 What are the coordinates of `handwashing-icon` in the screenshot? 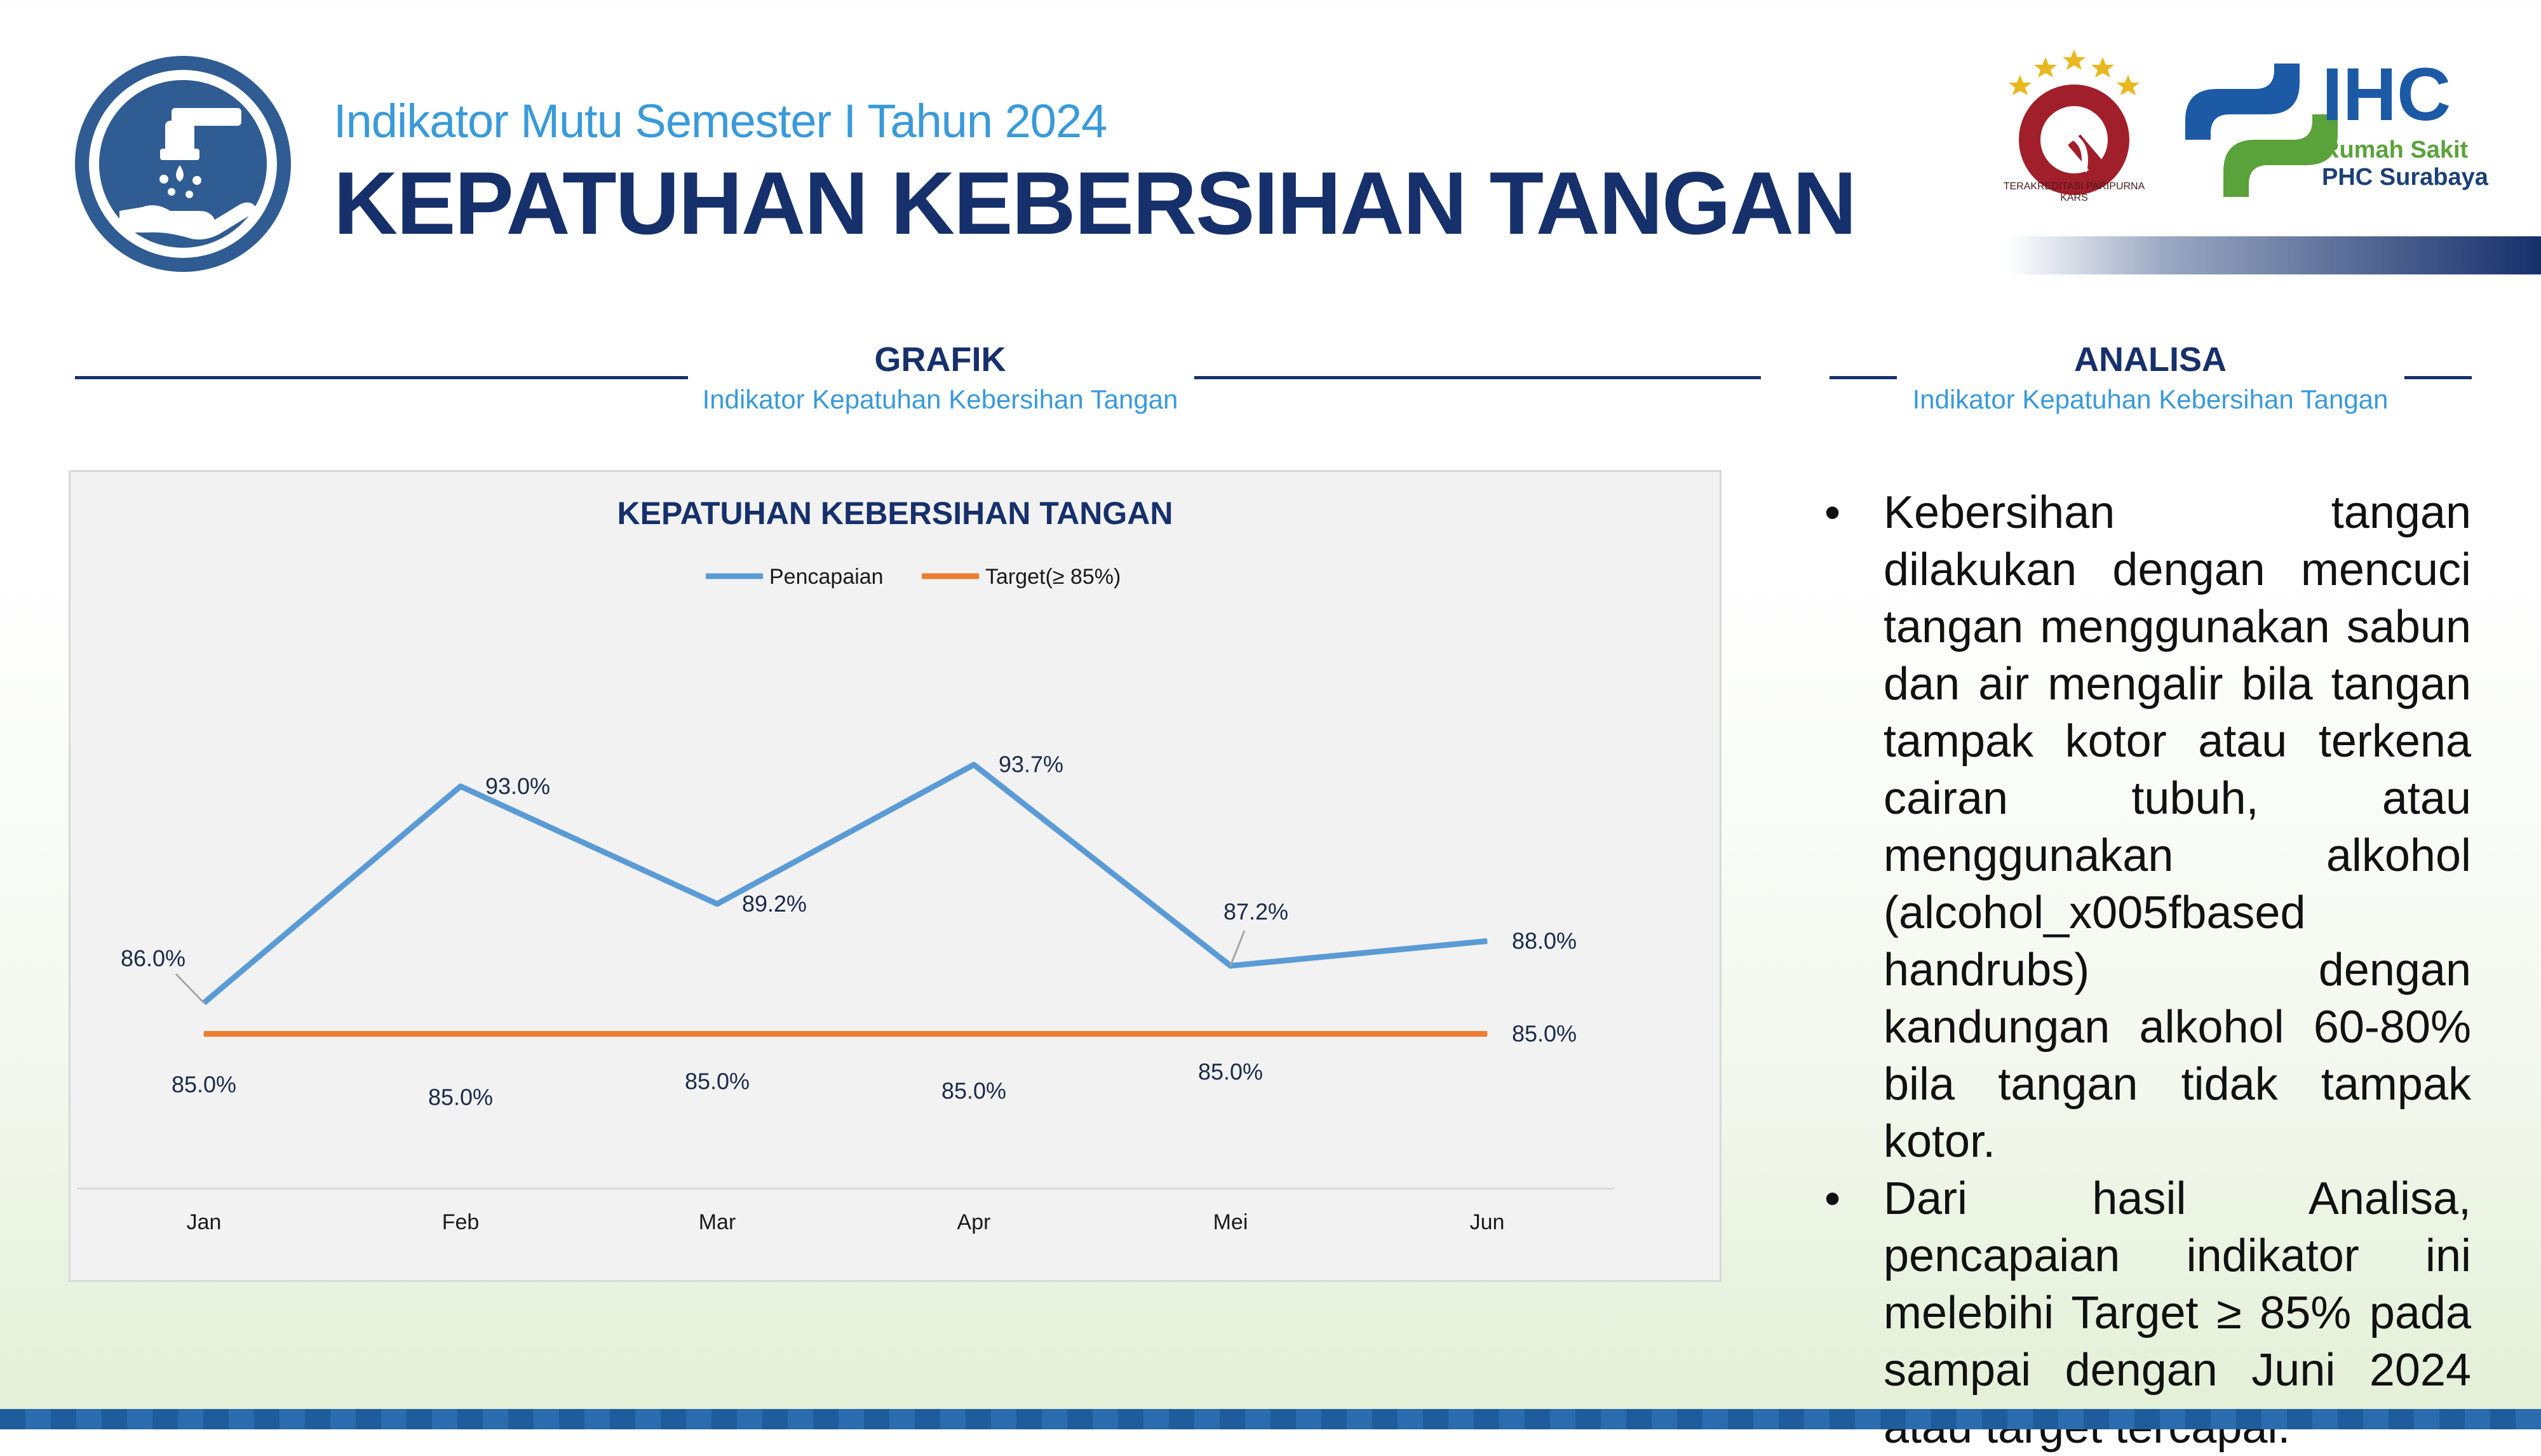 It's located at (187, 173).